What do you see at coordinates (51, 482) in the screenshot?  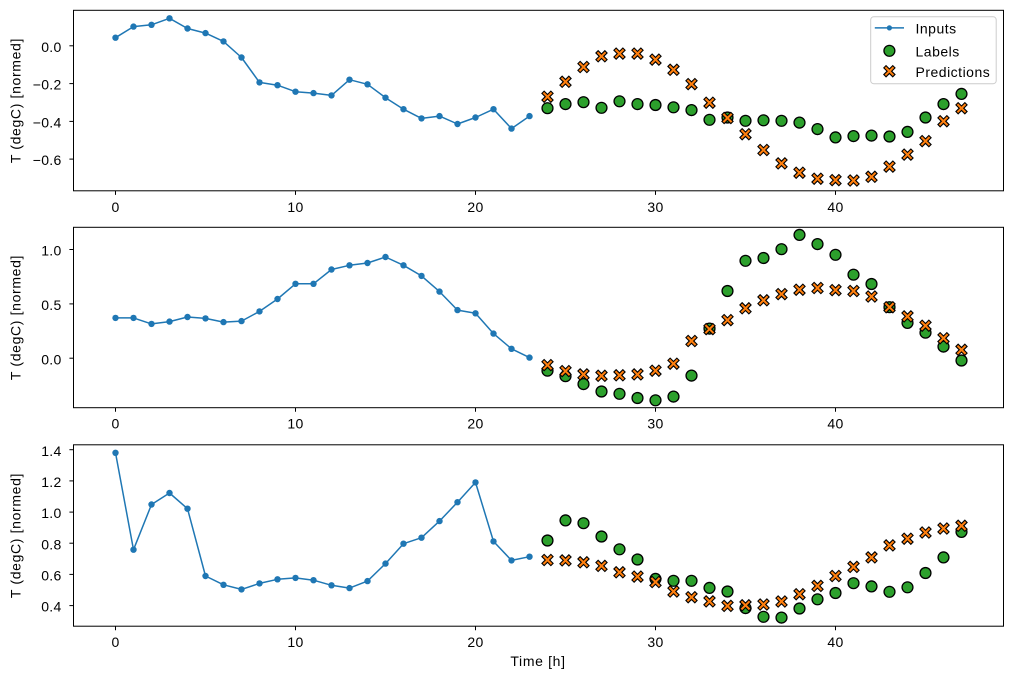 I see `svg-text: 1.2` at bounding box center [51, 482].